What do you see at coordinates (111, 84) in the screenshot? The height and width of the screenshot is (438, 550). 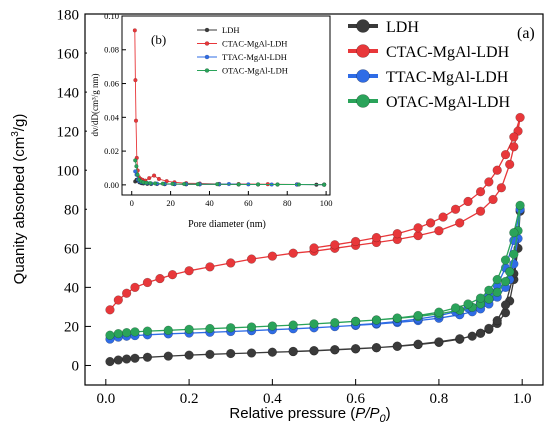 I see `inset-y-tick-label: 0.06` at bounding box center [111, 84].